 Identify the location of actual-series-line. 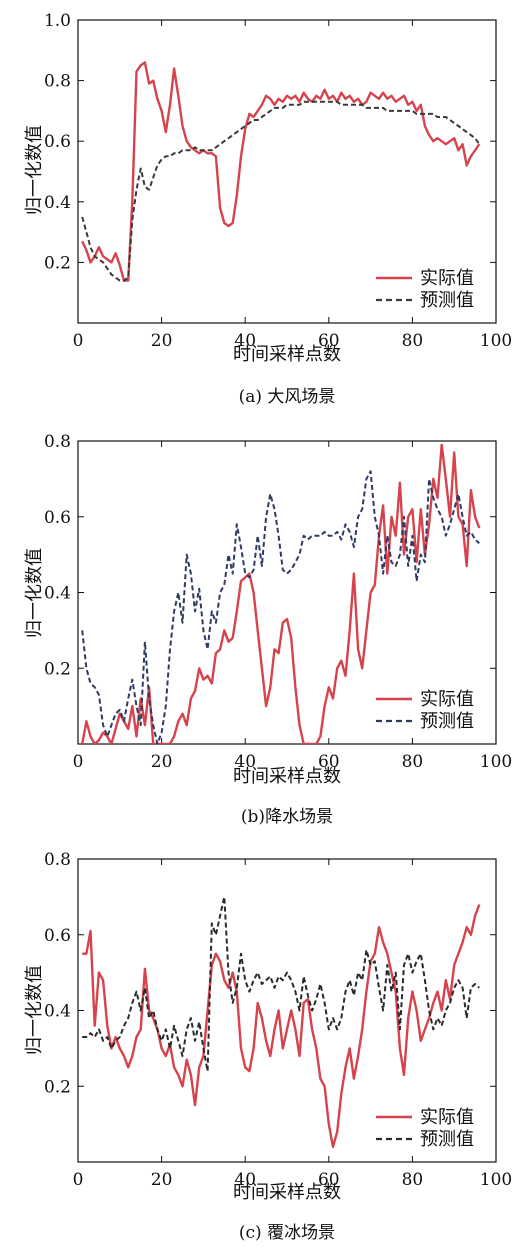
(281, 171).